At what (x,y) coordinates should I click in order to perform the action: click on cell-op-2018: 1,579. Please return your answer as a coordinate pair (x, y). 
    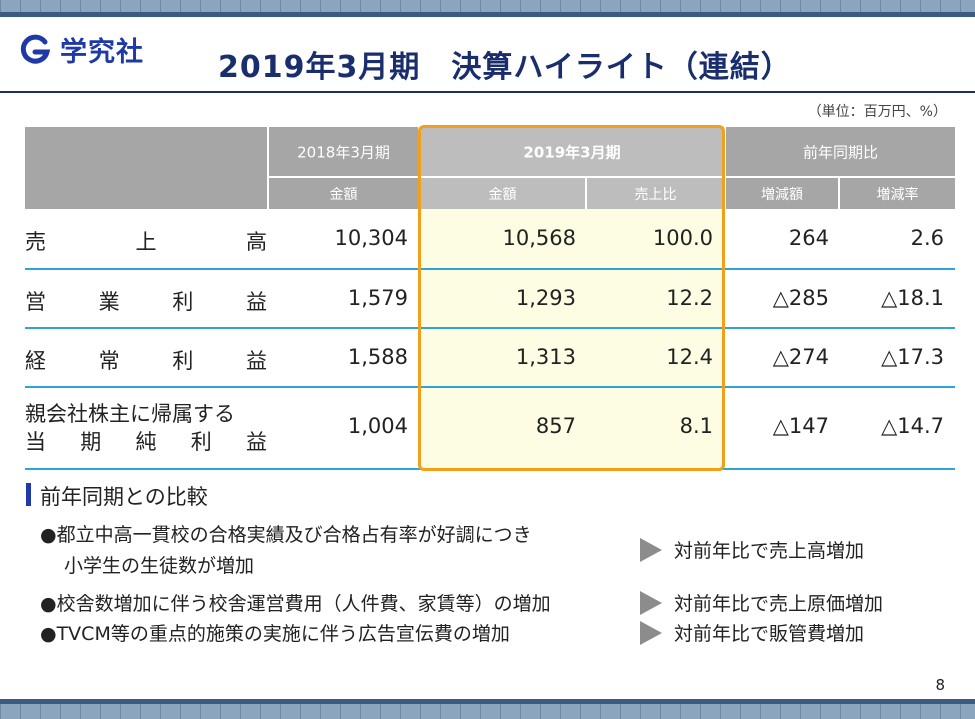
    Looking at the image, I should click on (377, 298).